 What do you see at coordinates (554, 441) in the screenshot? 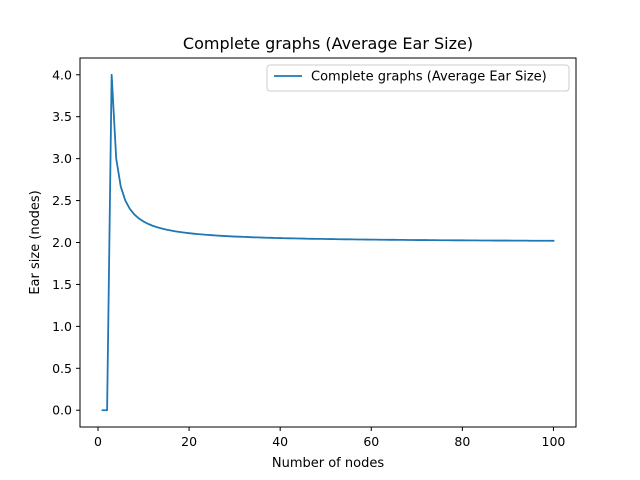
I see `x-tick-label: 100` at bounding box center [554, 441].